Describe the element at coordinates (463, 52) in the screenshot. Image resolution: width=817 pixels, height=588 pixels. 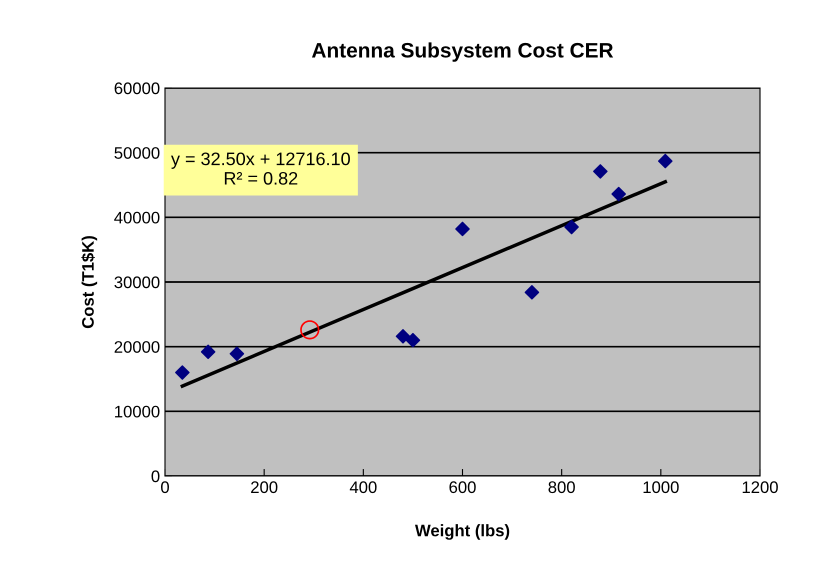
I see `chart-title: Antenna Subsystem Cost CER` at that location.